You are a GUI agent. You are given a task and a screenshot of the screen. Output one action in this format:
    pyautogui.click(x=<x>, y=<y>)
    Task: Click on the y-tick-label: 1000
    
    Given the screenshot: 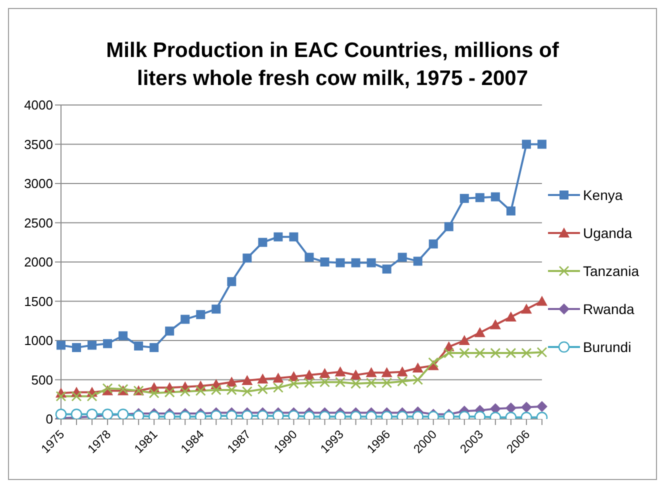 What is the action you would take?
    pyautogui.click(x=38, y=340)
    